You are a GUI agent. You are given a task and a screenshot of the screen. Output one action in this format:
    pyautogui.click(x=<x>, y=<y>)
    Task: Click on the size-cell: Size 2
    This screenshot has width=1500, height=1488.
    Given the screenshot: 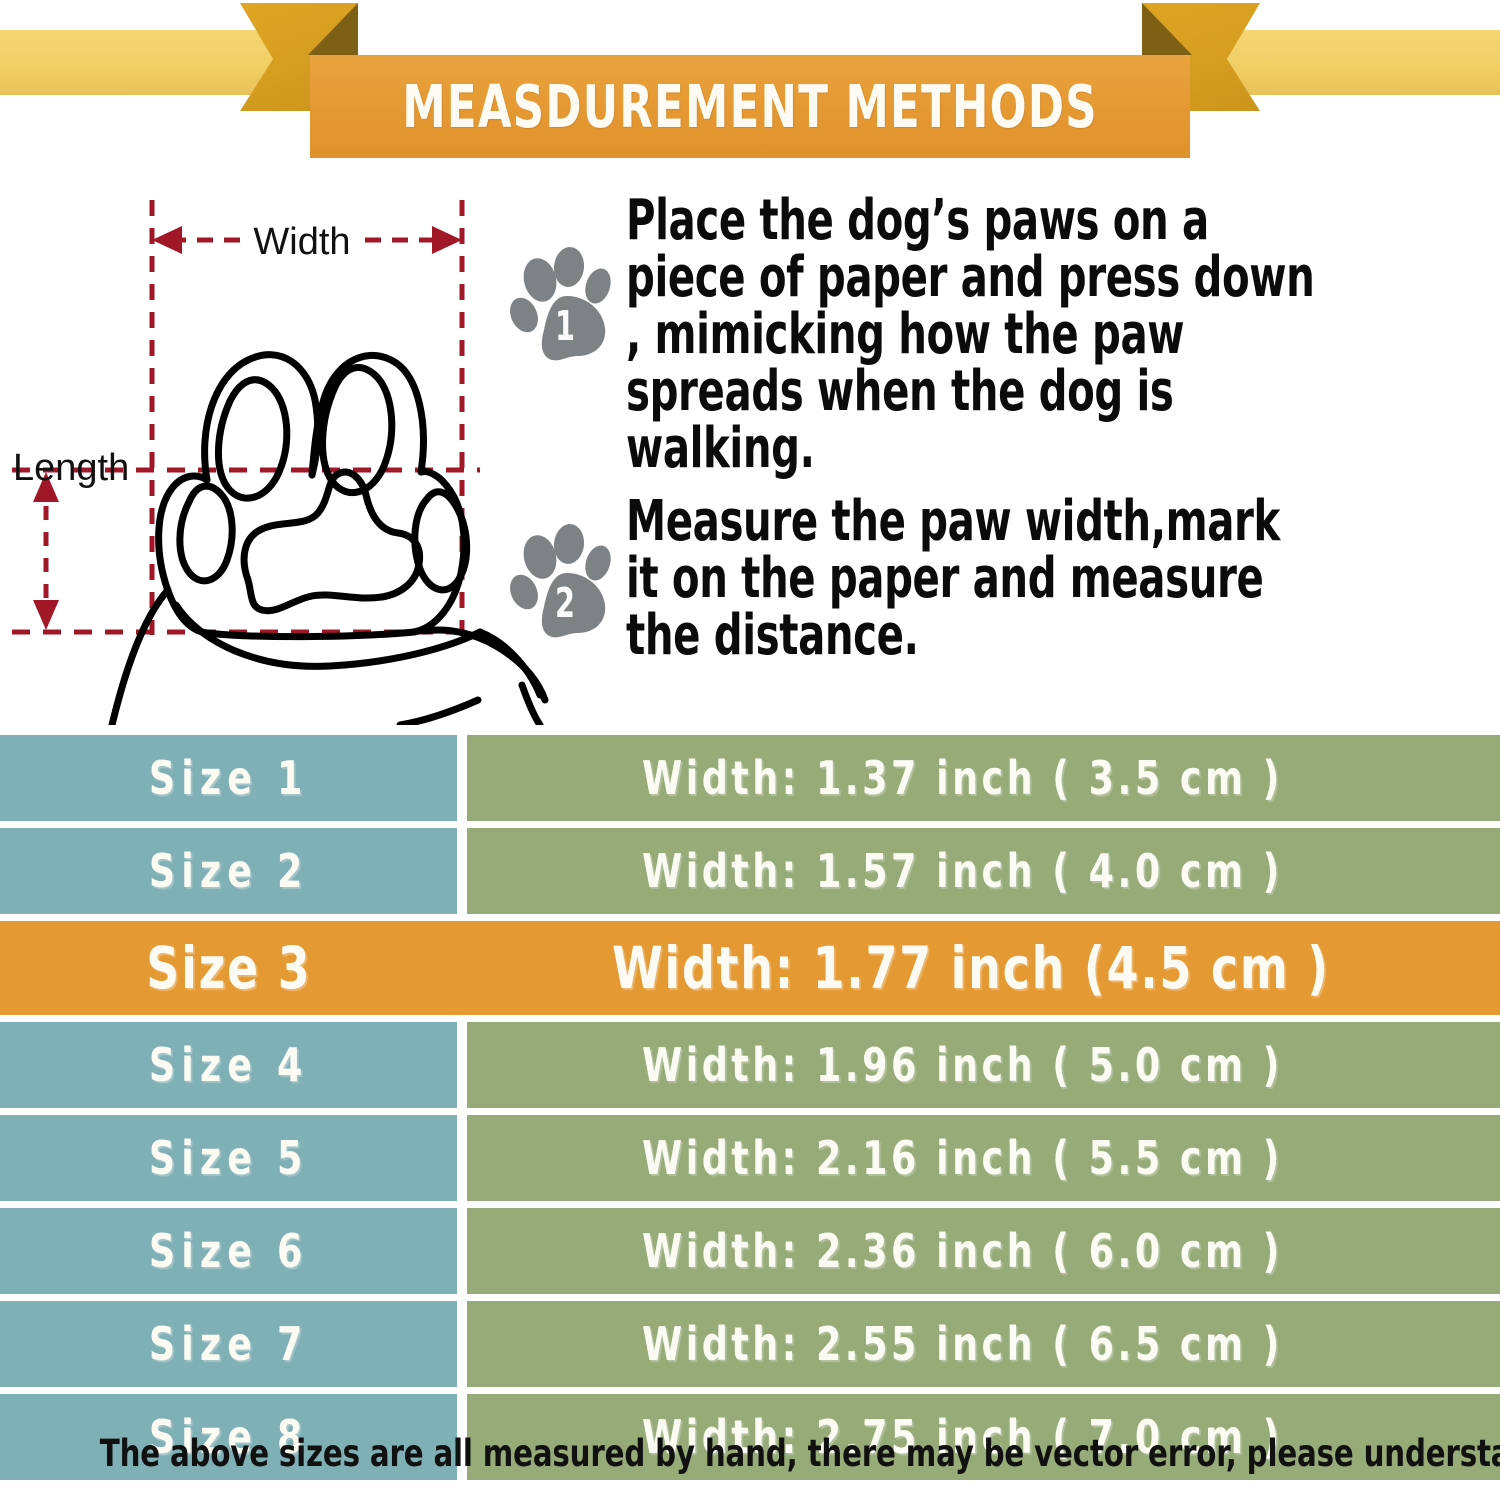 What is the action you would take?
    pyautogui.click(x=228, y=871)
    